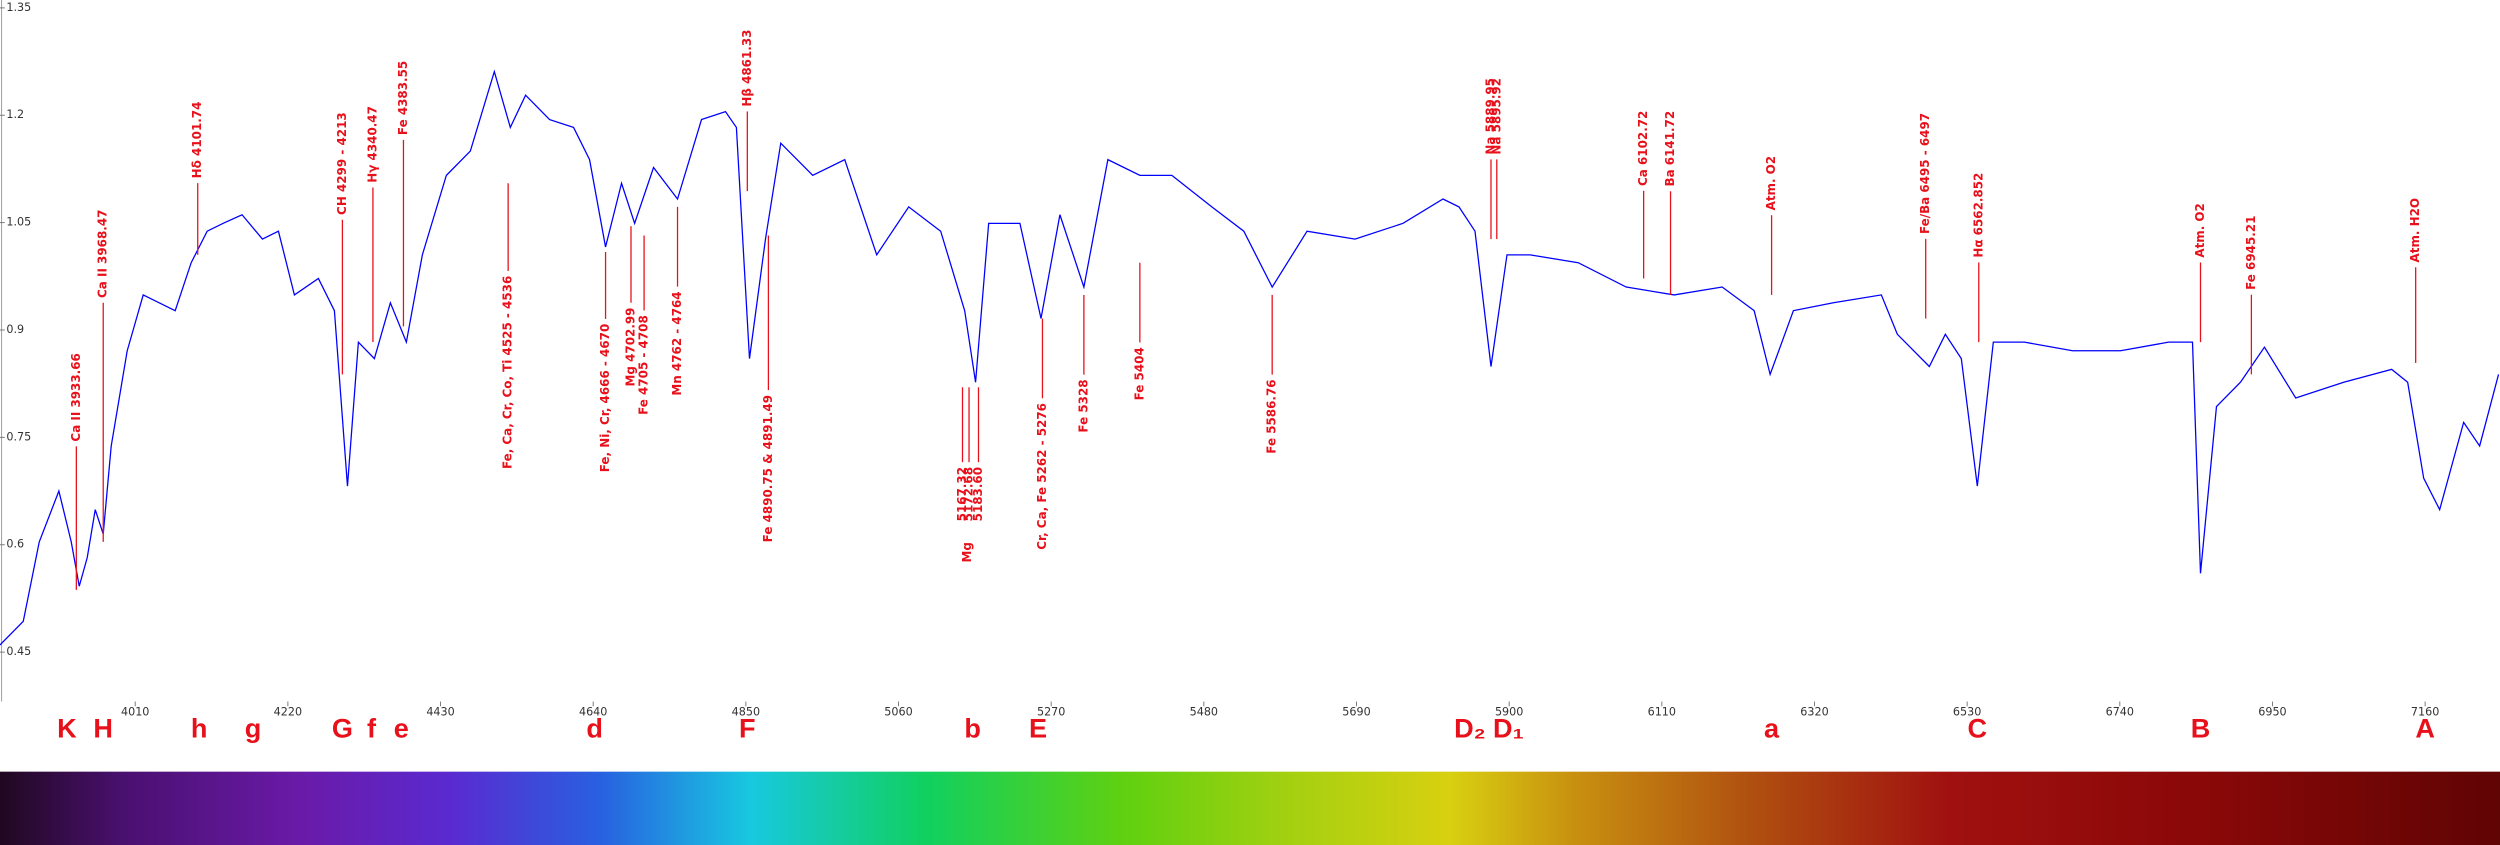 The height and width of the screenshot is (845, 2500). What do you see at coordinates (1643, 148) in the screenshot?
I see `annotation-label: Ca 6102.72` at bounding box center [1643, 148].